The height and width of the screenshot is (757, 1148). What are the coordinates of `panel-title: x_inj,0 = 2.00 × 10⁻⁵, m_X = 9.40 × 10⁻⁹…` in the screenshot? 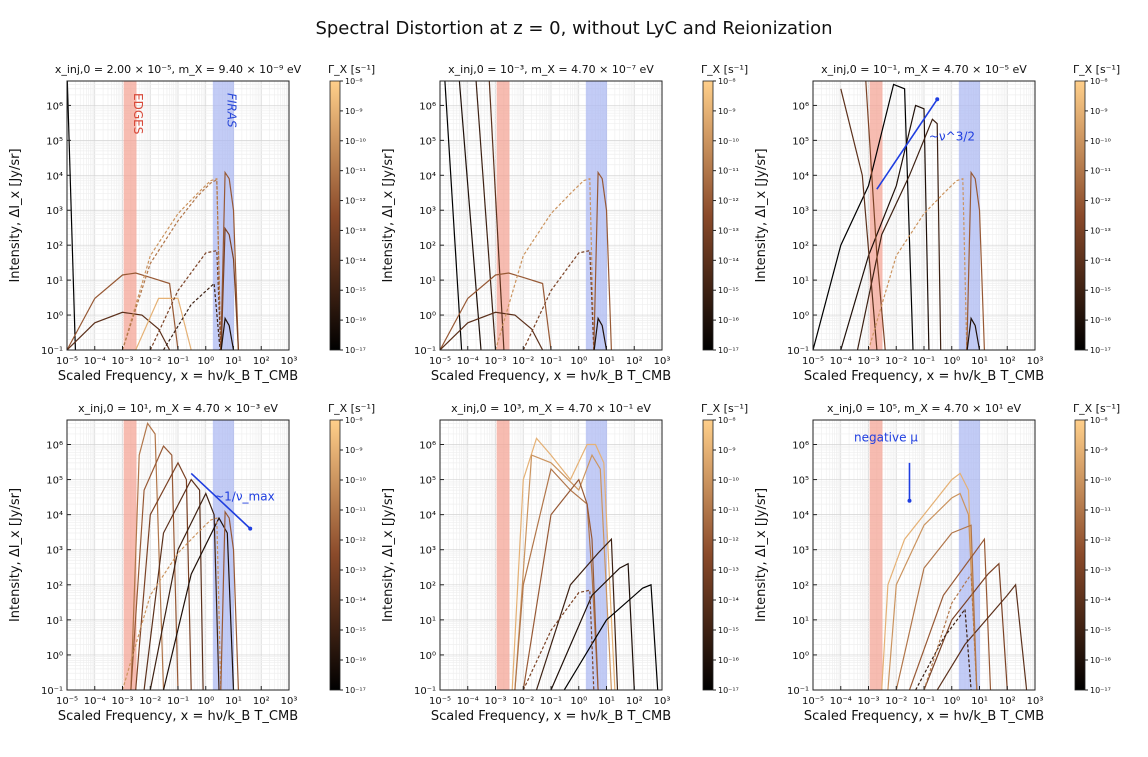 It's located at (178, 69).